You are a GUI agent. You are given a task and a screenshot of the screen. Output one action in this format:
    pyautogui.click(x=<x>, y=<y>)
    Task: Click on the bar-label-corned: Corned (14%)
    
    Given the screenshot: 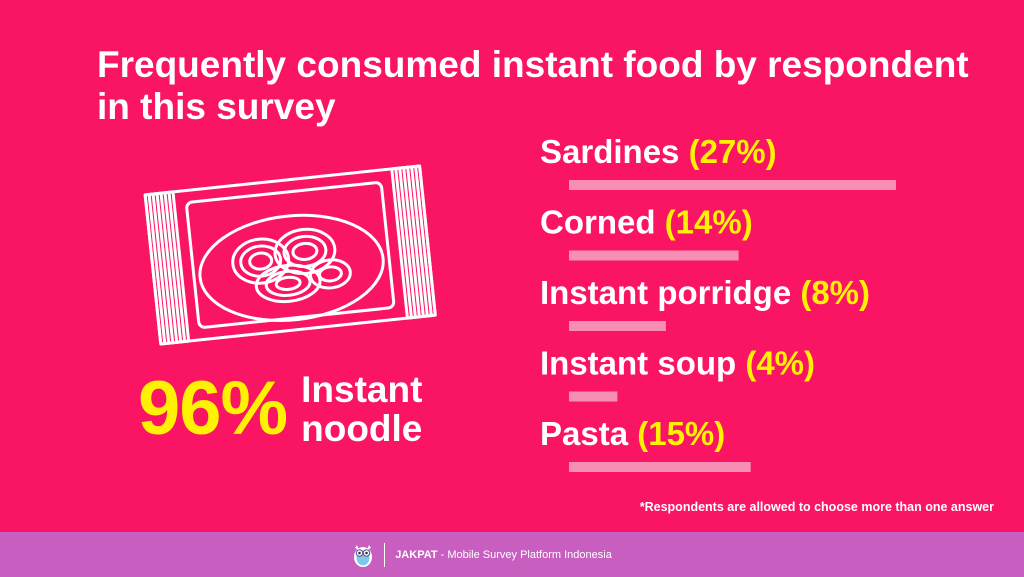 What is the action you would take?
    pyautogui.click(x=646, y=222)
    